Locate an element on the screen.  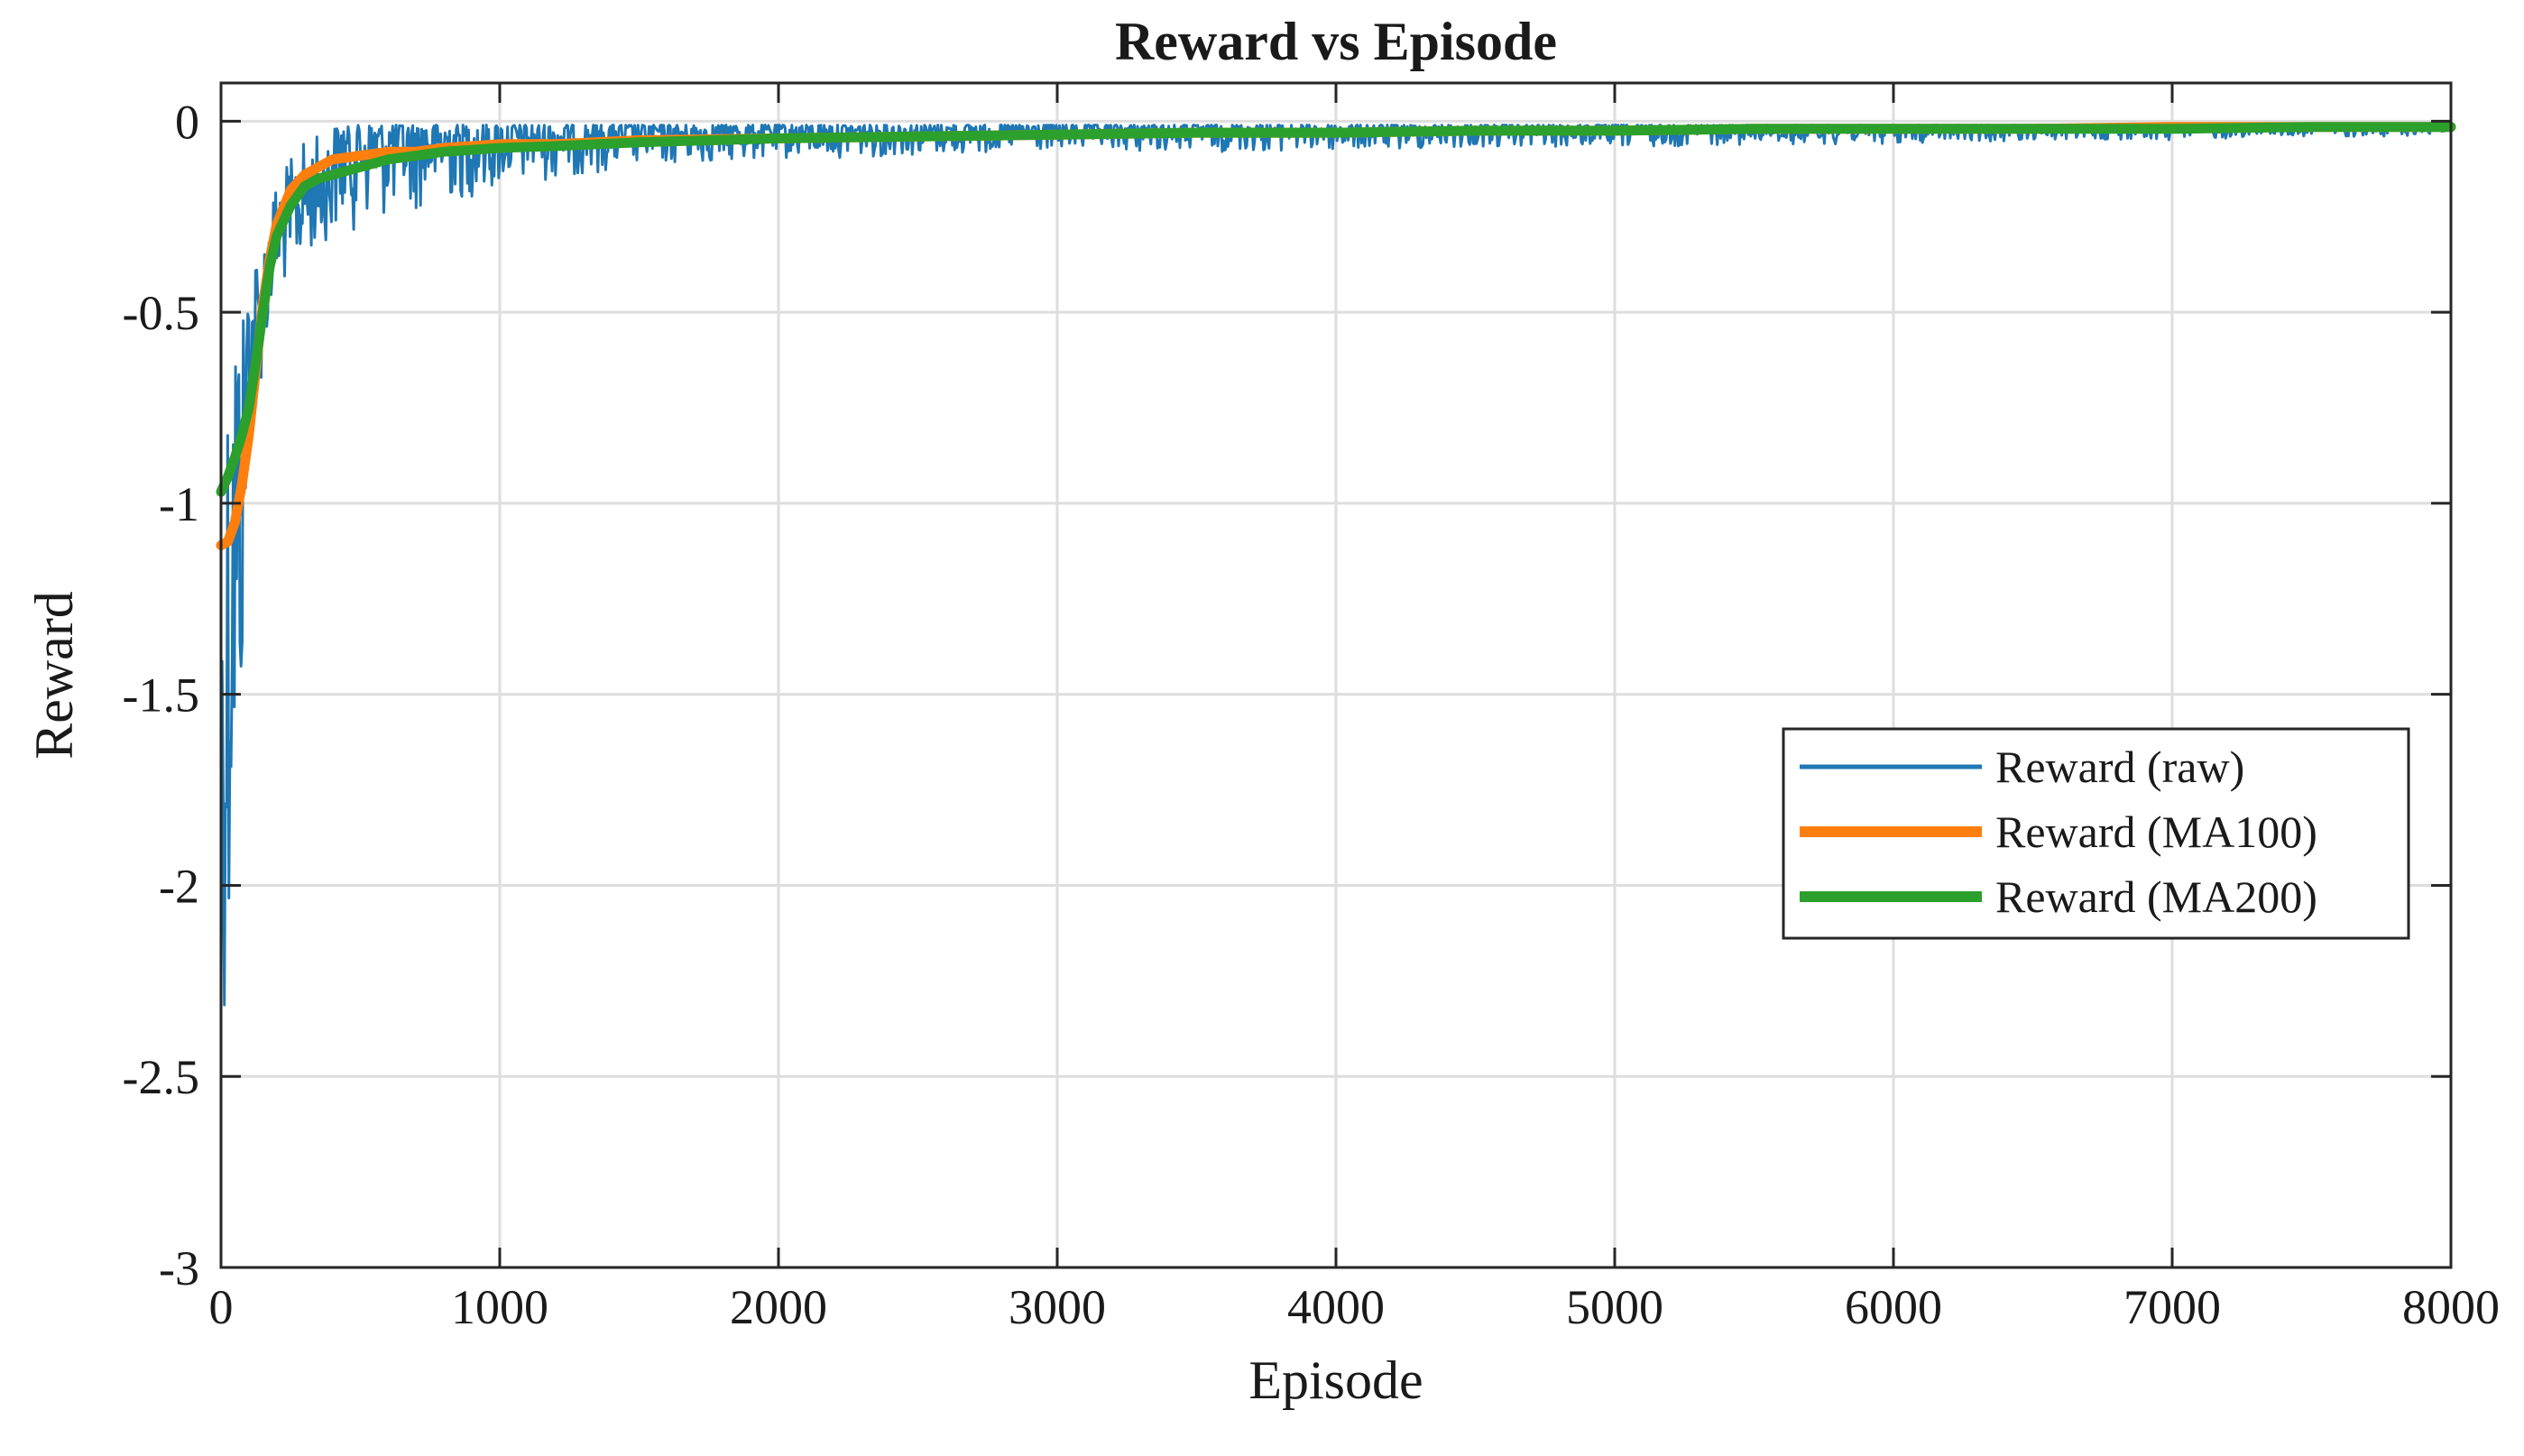
y-tick-label: -0.5 is located at coordinates (161, 313).